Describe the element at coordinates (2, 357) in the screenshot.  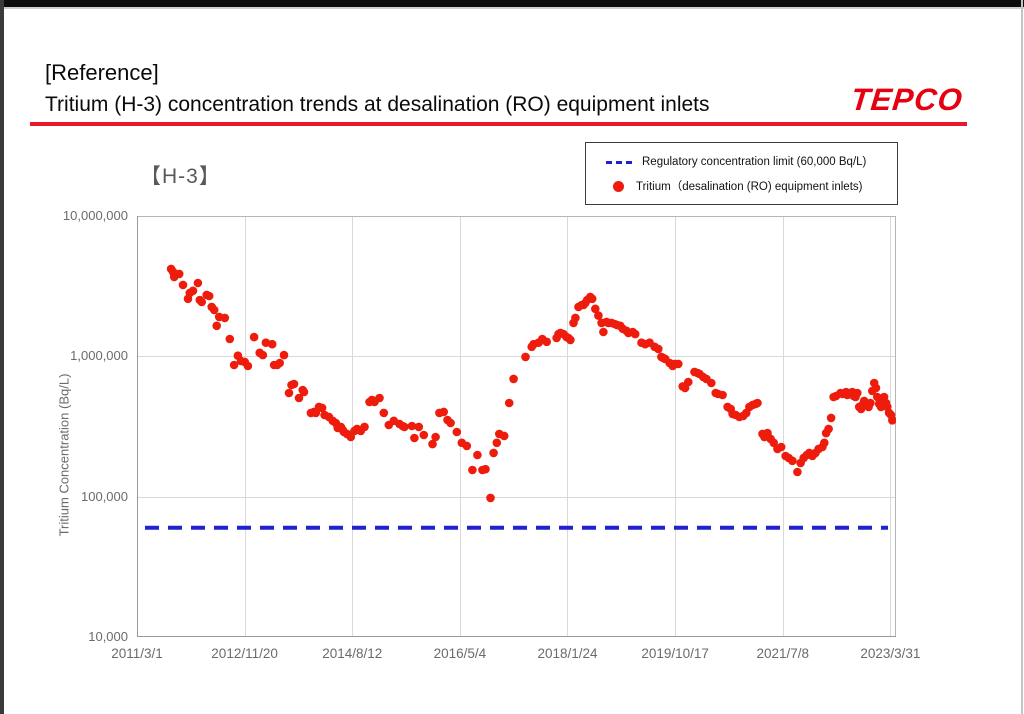
I see `window-left-edge` at that location.